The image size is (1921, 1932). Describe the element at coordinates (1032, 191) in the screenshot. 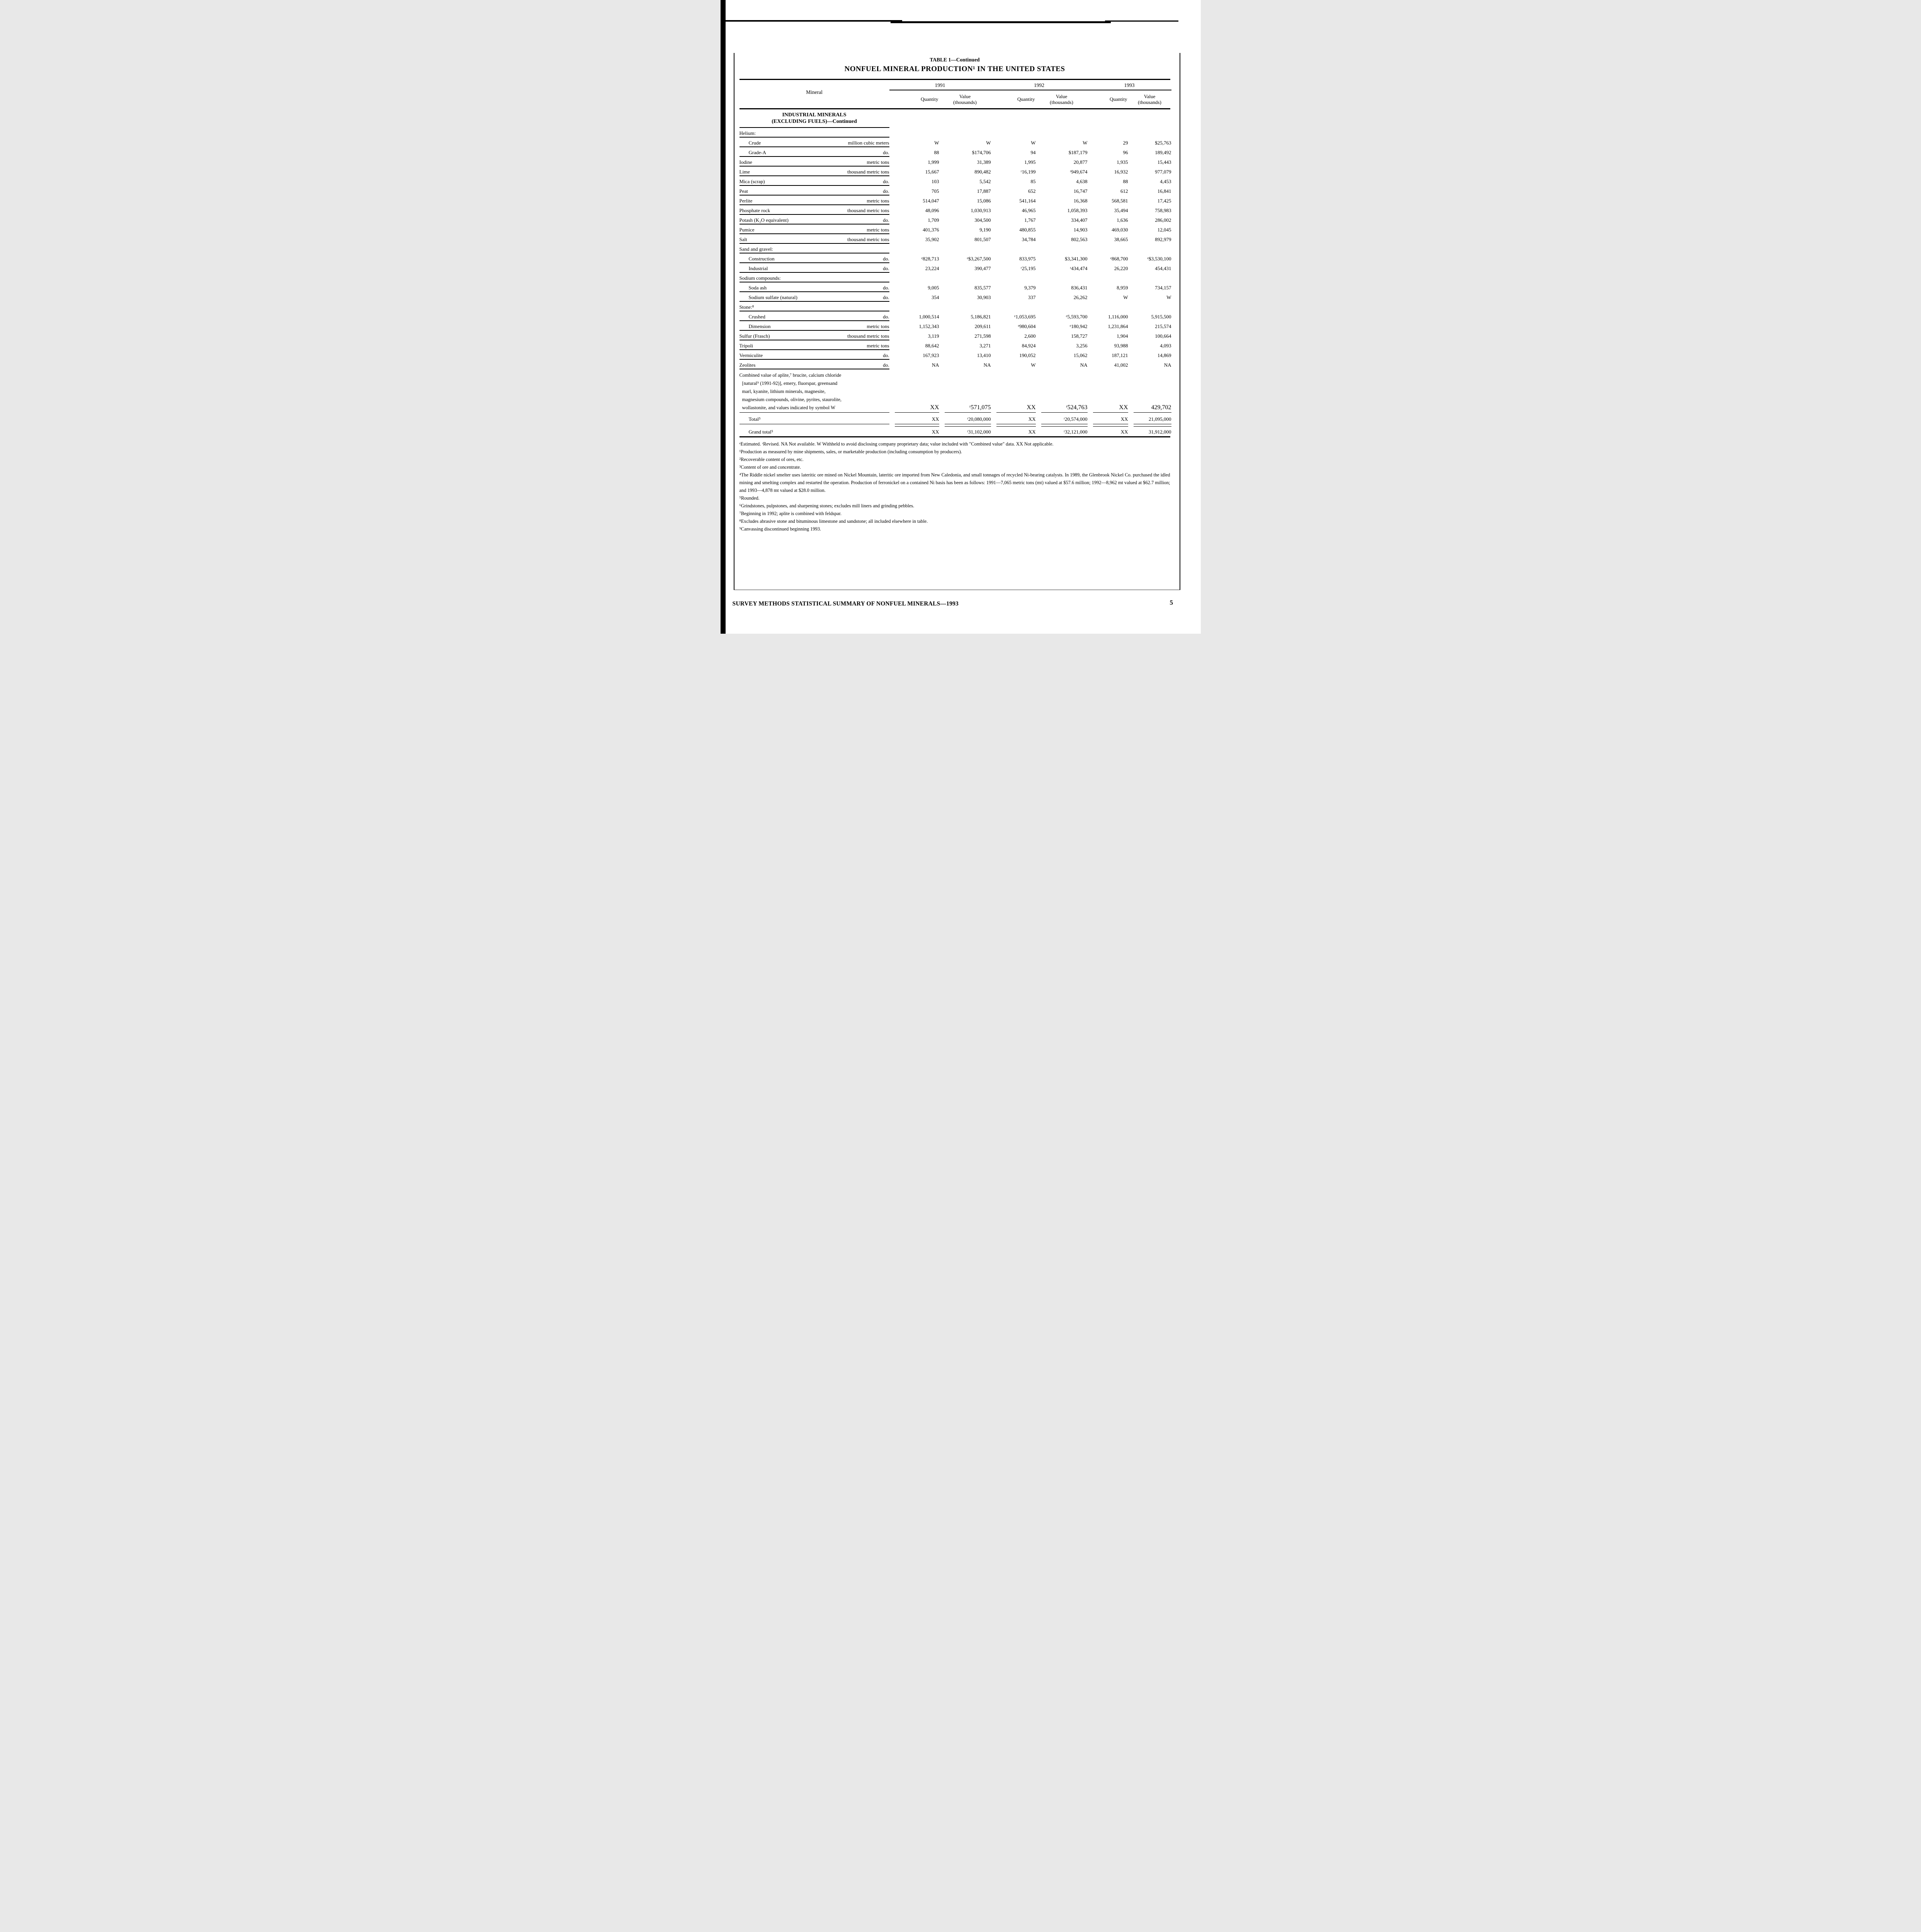

I see `cell-value: 652` at that location.